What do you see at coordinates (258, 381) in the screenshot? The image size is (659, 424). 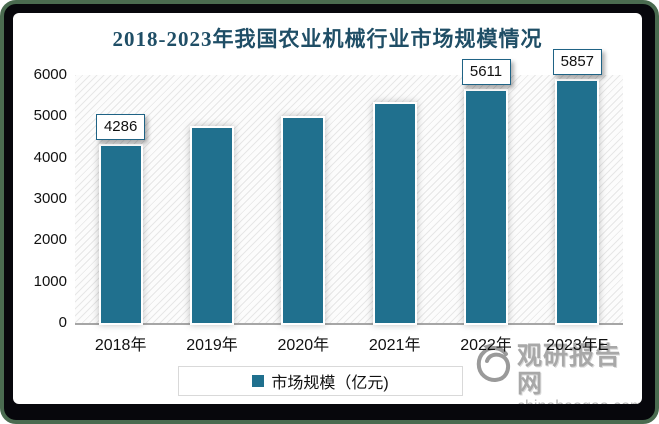 I see `legend-swatch-icon` at bounding box center [258, 381].